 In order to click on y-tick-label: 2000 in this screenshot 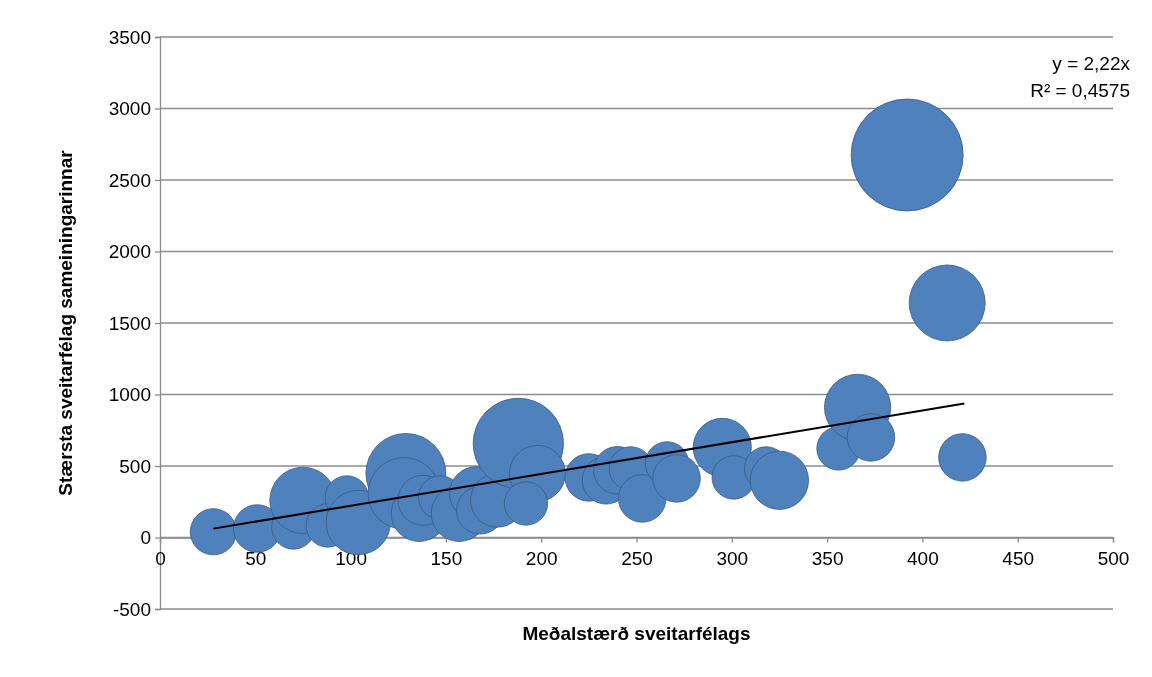, I will do `click(129, 252)`.